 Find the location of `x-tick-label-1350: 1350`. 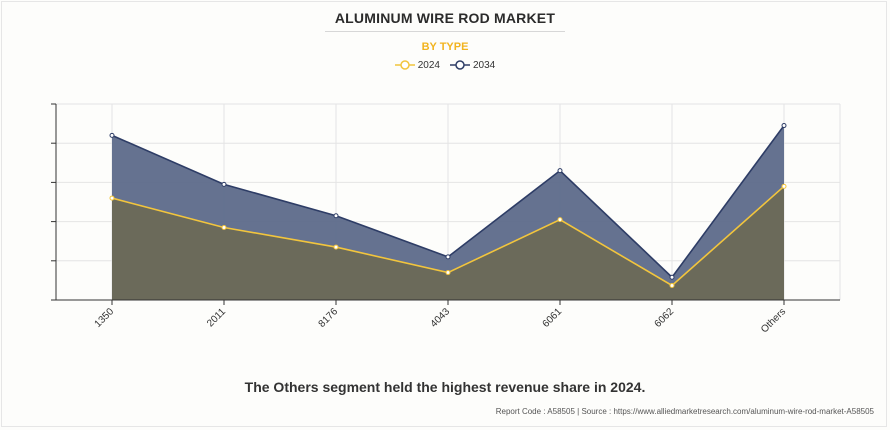

x-tick-label-1350: 1350 is located at coordinates (105, 318).